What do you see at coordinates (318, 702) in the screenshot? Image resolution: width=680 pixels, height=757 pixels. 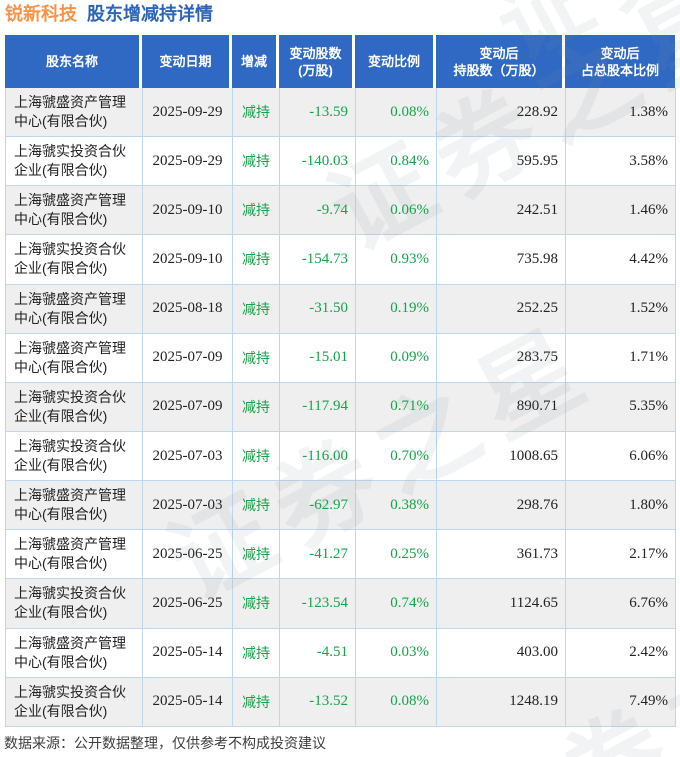 I see `change-shares: -13.52` at bounding box center [318, 702].